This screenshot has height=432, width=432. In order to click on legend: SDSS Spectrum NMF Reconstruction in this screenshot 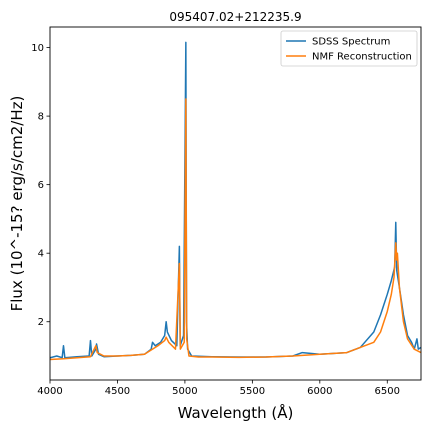, I will do `click(349, 48)`.